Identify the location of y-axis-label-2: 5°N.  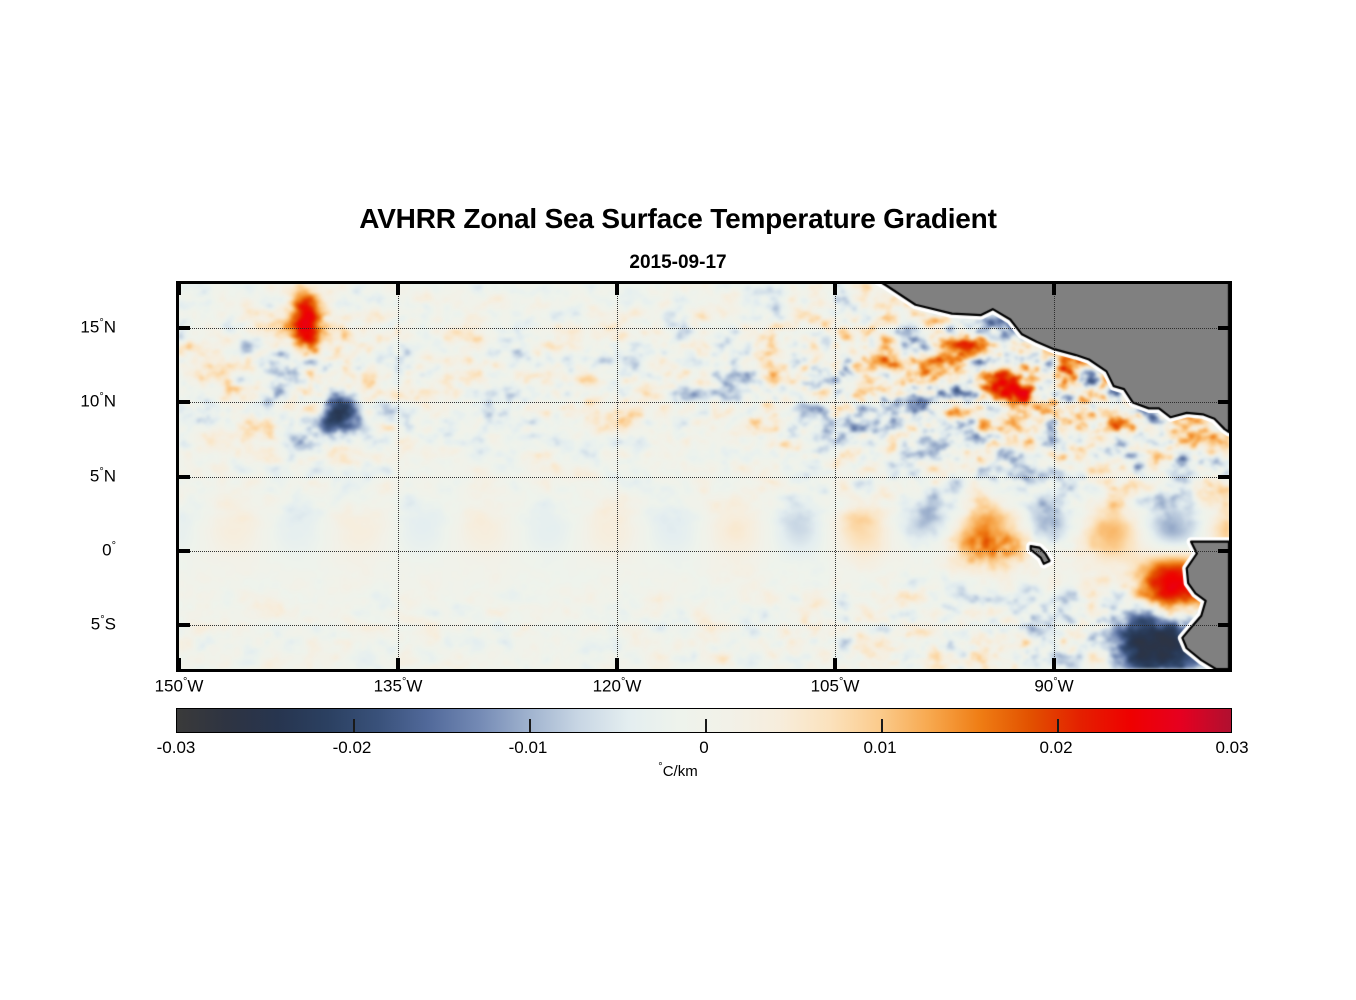
(102, 476).